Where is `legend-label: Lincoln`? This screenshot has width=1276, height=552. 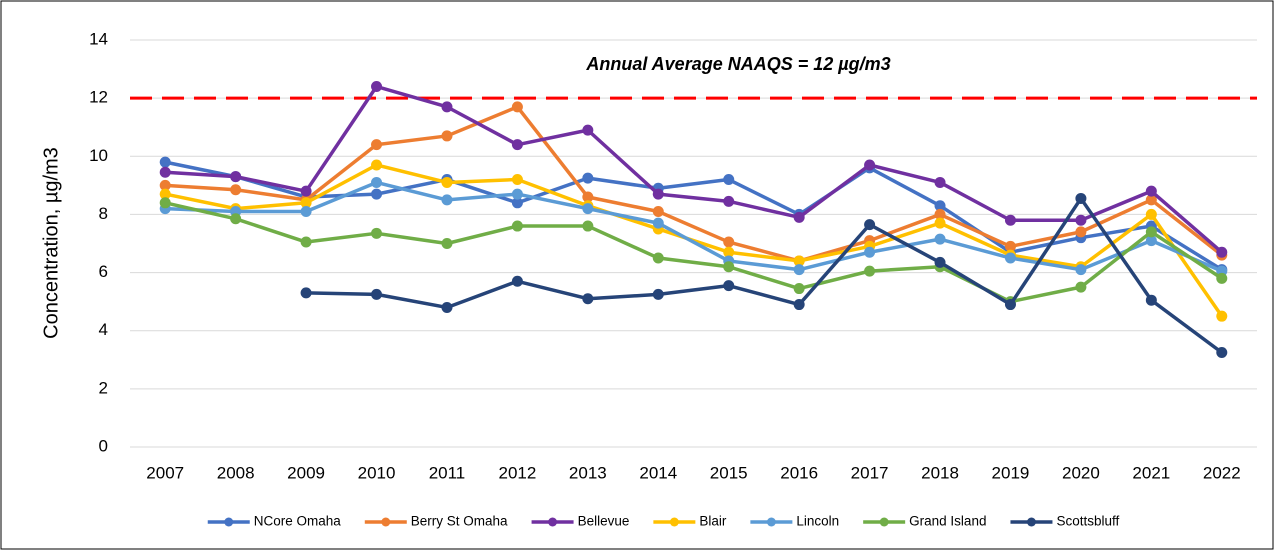
legend-label: Lincoln is located at coordinates (817, 521).